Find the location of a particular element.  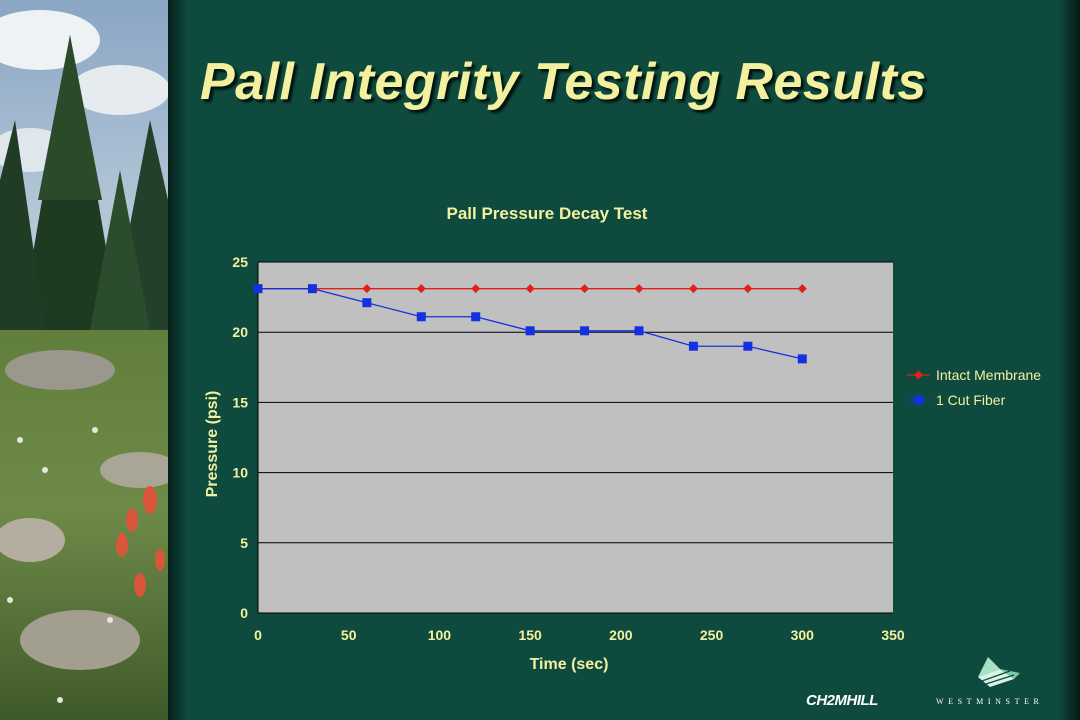

legend-item-1-cut-fiber: 1 Cut Fiber is located at coordinates (956, 400).